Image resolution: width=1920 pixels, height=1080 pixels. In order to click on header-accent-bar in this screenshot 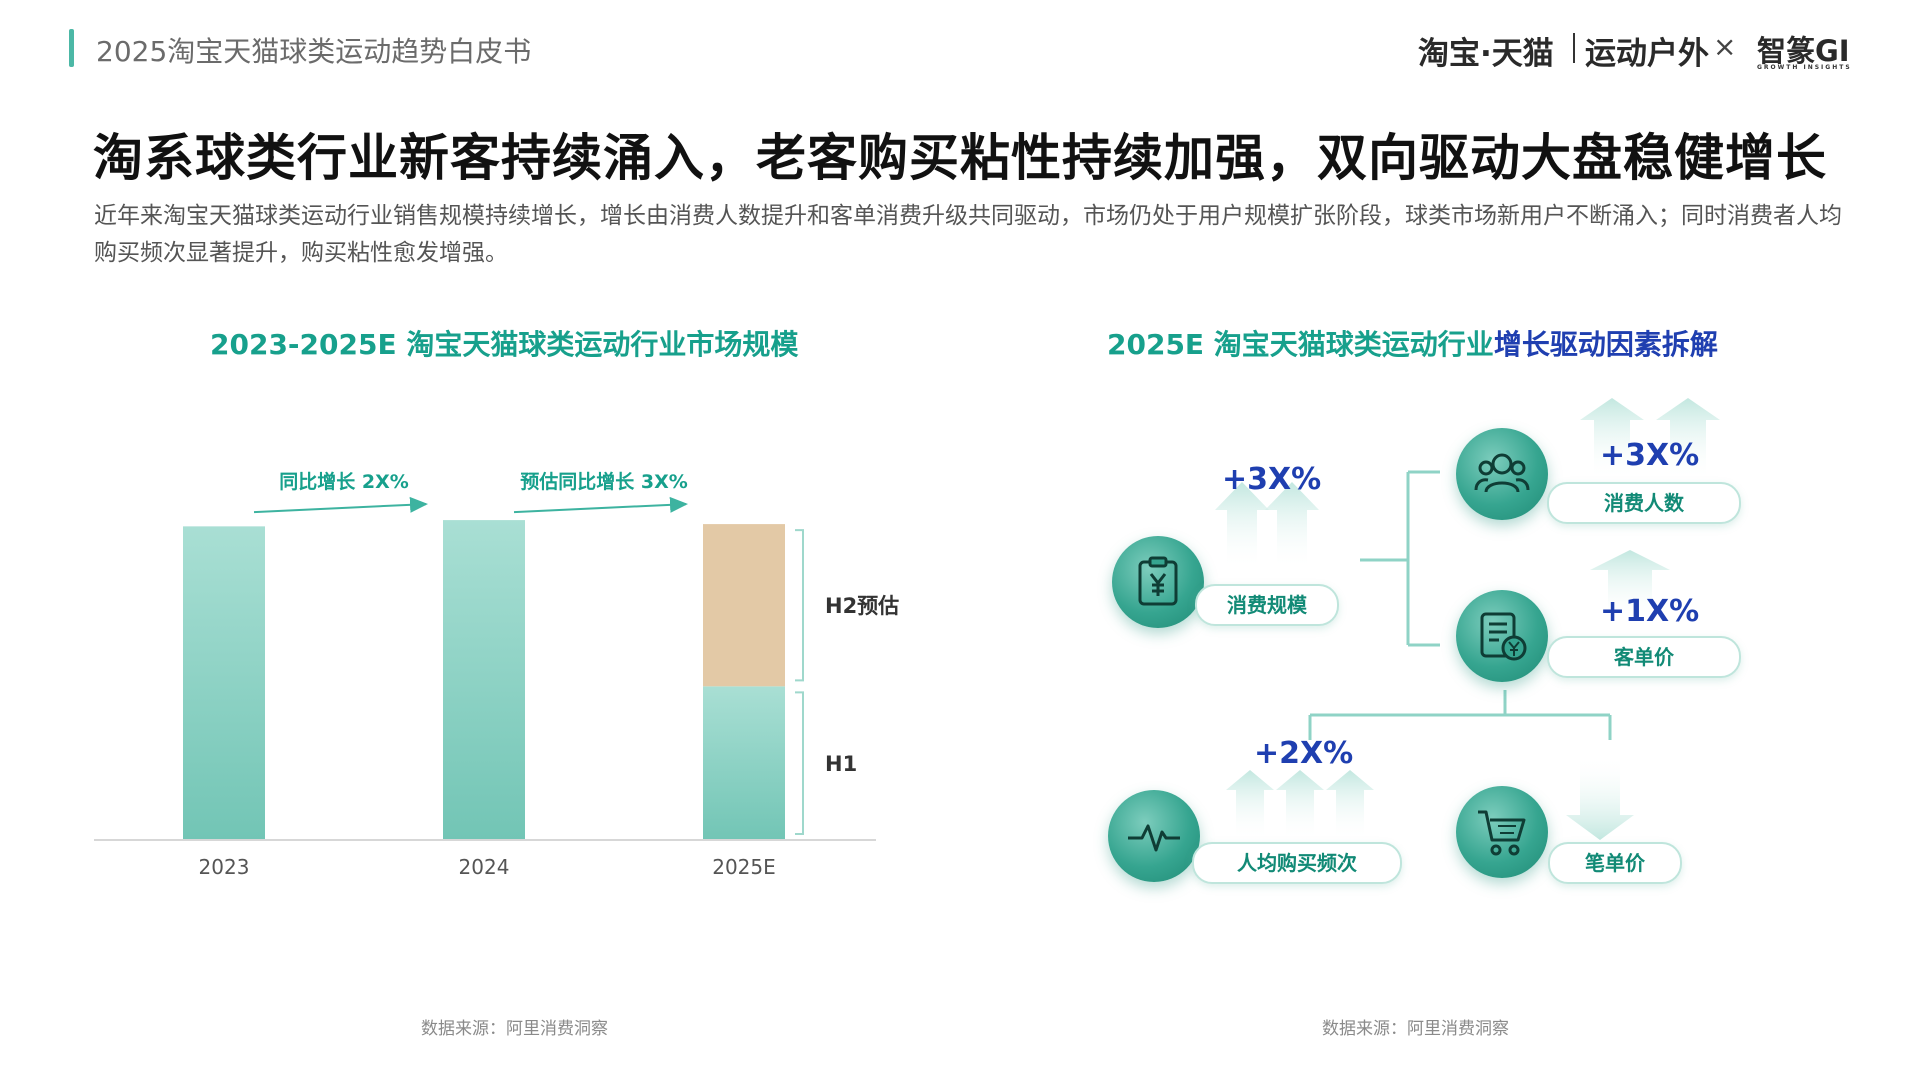, I will do `click(71, 48)`.